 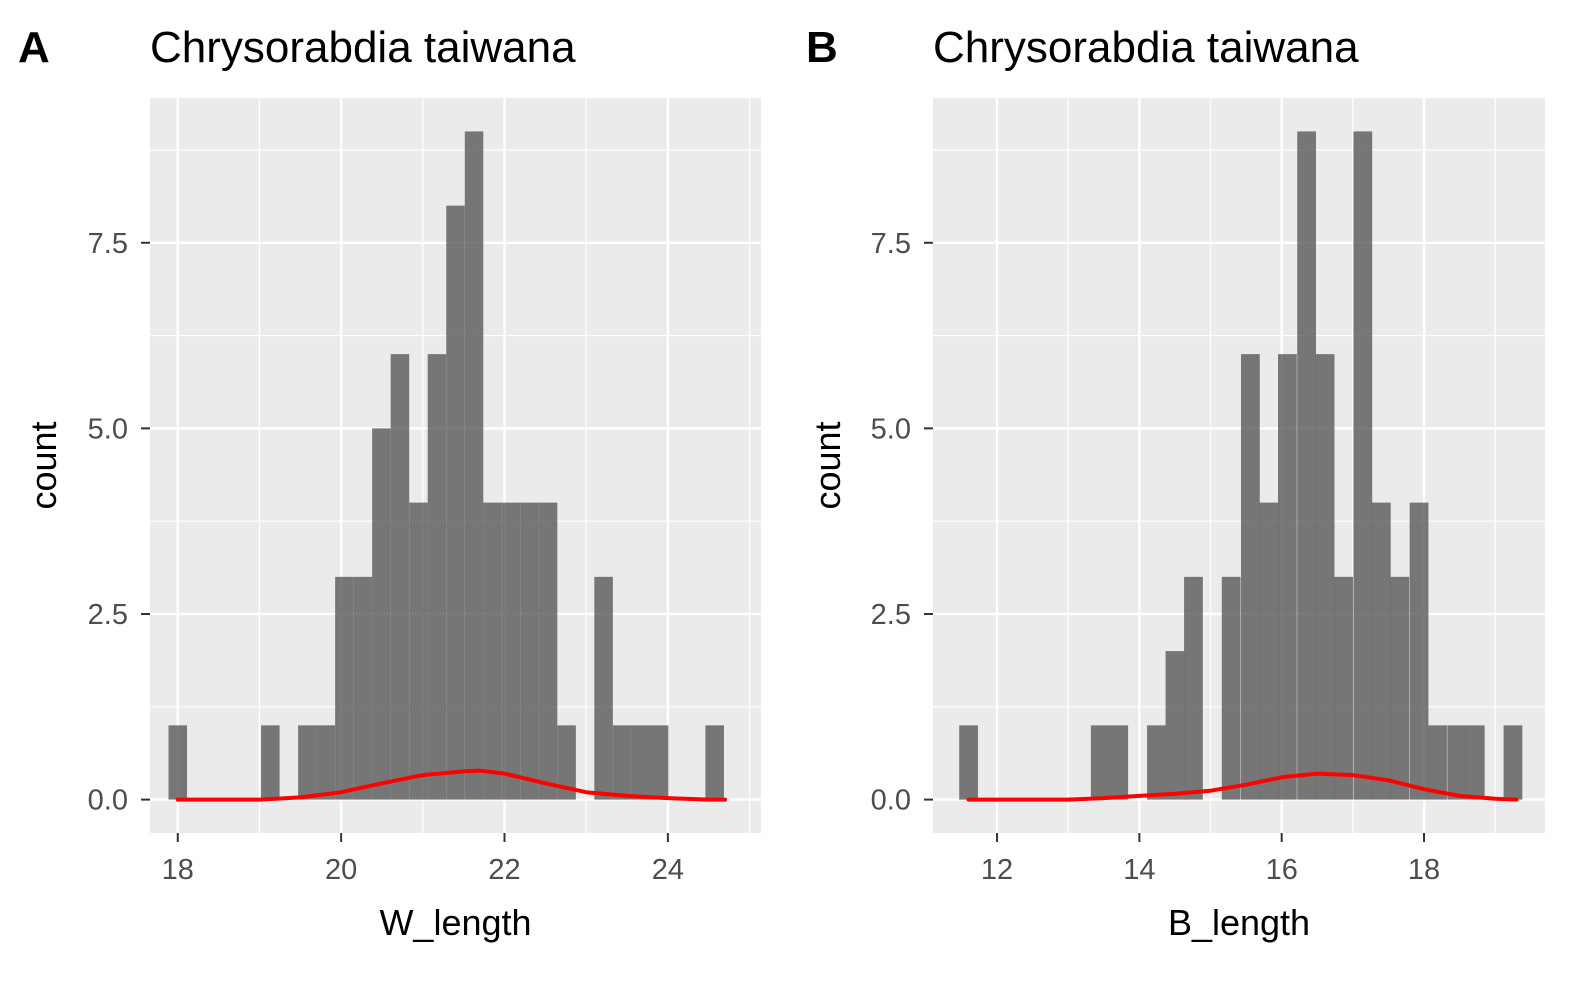 I want to click on x-tick-label: 22, so click(x=504, y=870).